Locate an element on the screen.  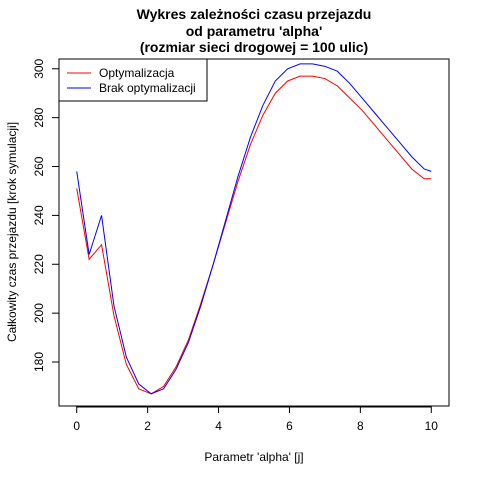
y-axis: 180 200 220 240 260 280 300 is located at coordinates (46, 215).